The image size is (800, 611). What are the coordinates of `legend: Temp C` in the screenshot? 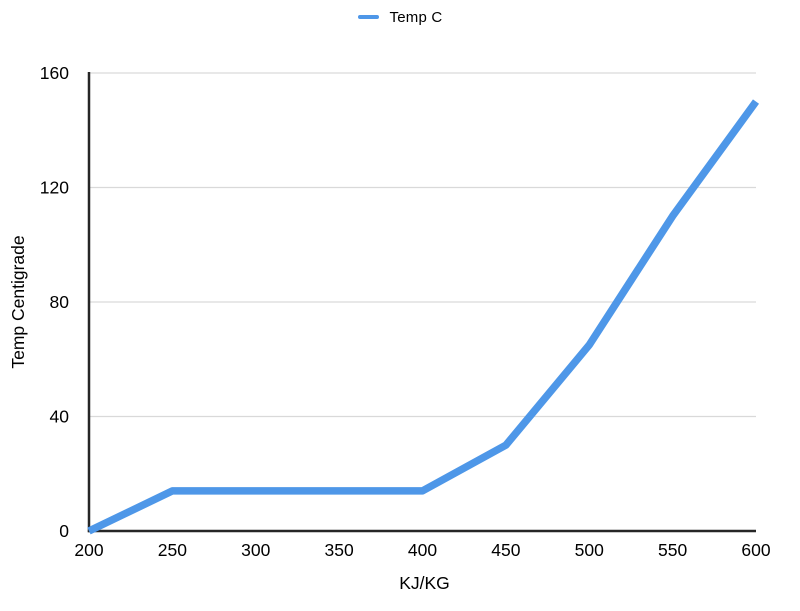 It's located at (400, 17).